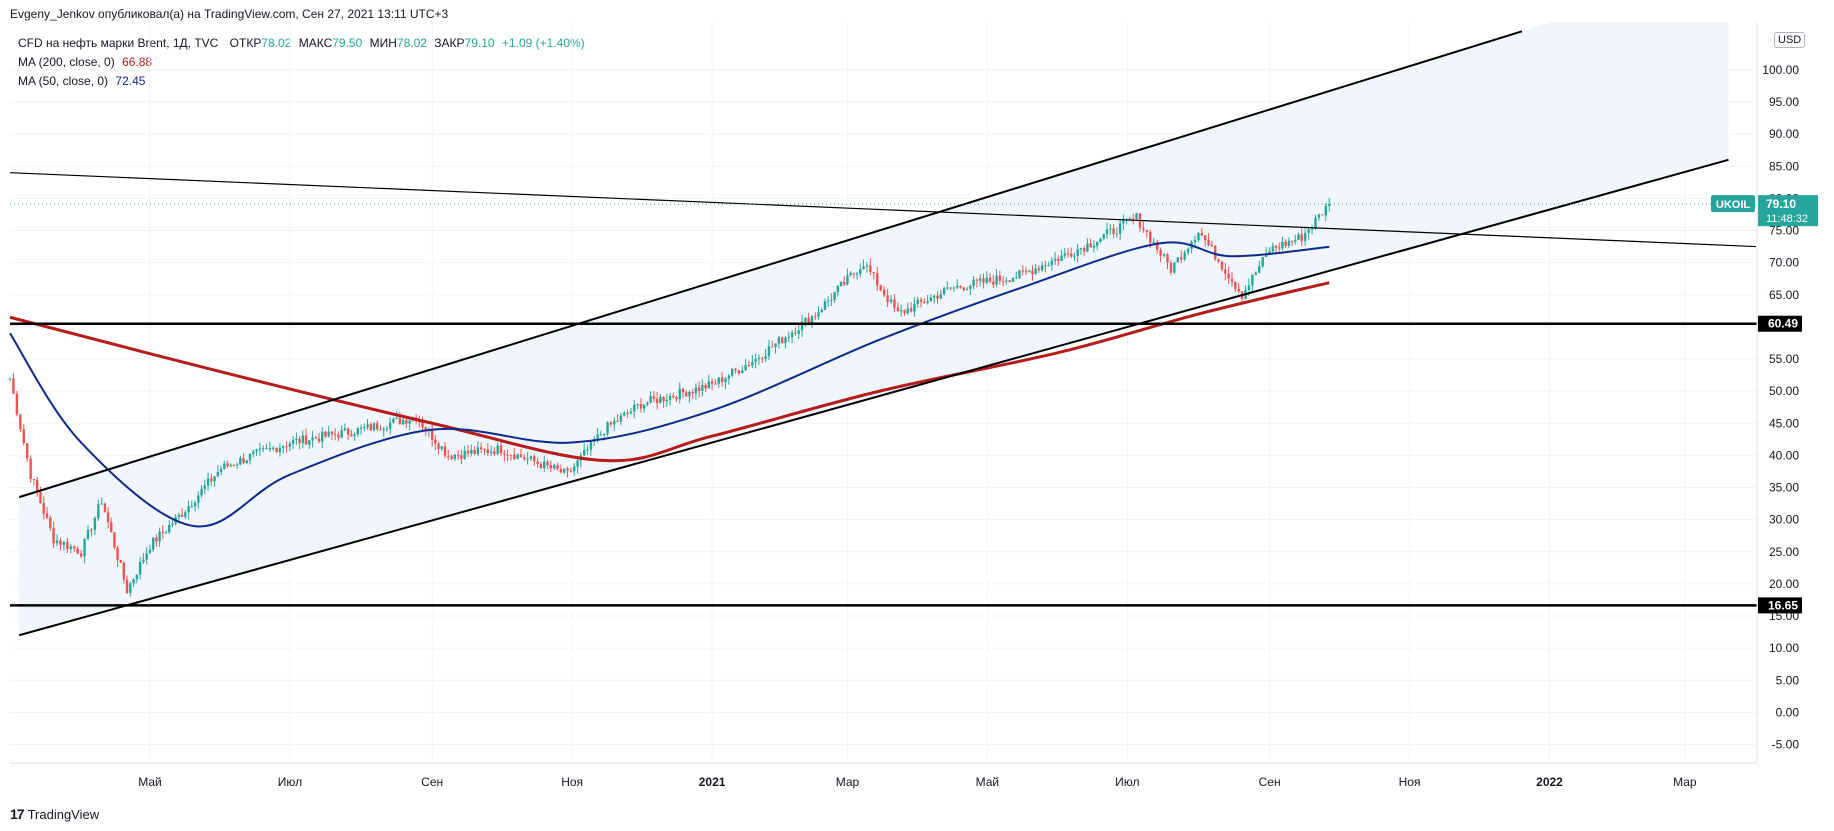 Image resolution: width=1834 pixels, height=831 pixels. Describe the element at coordinates (1733, 204) in the screenshot. I see `symbol-tag` at that location.